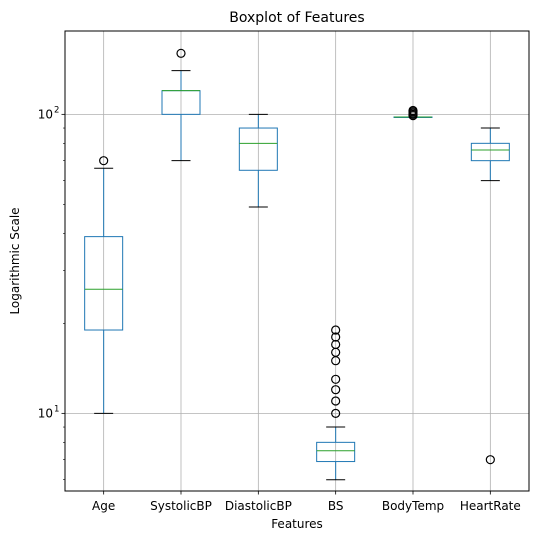  What do you see at coordinates (56, 110) in the screenshot?
I see `y-tick-exponent: 2` at bounding box center [56, 110].